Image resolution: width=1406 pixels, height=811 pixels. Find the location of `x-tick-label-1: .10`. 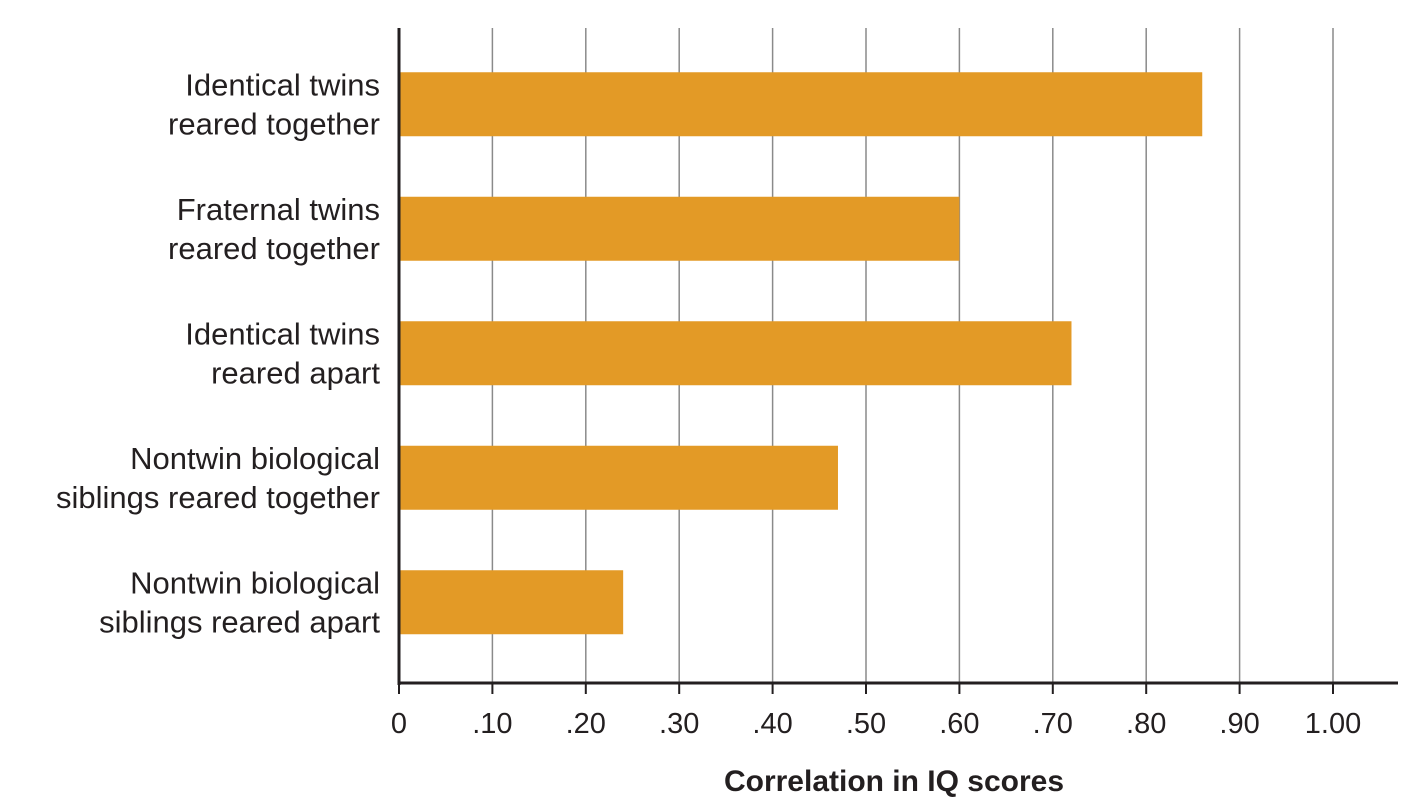

x-tick-label-1: .10 is located at coordinates (492, 724).